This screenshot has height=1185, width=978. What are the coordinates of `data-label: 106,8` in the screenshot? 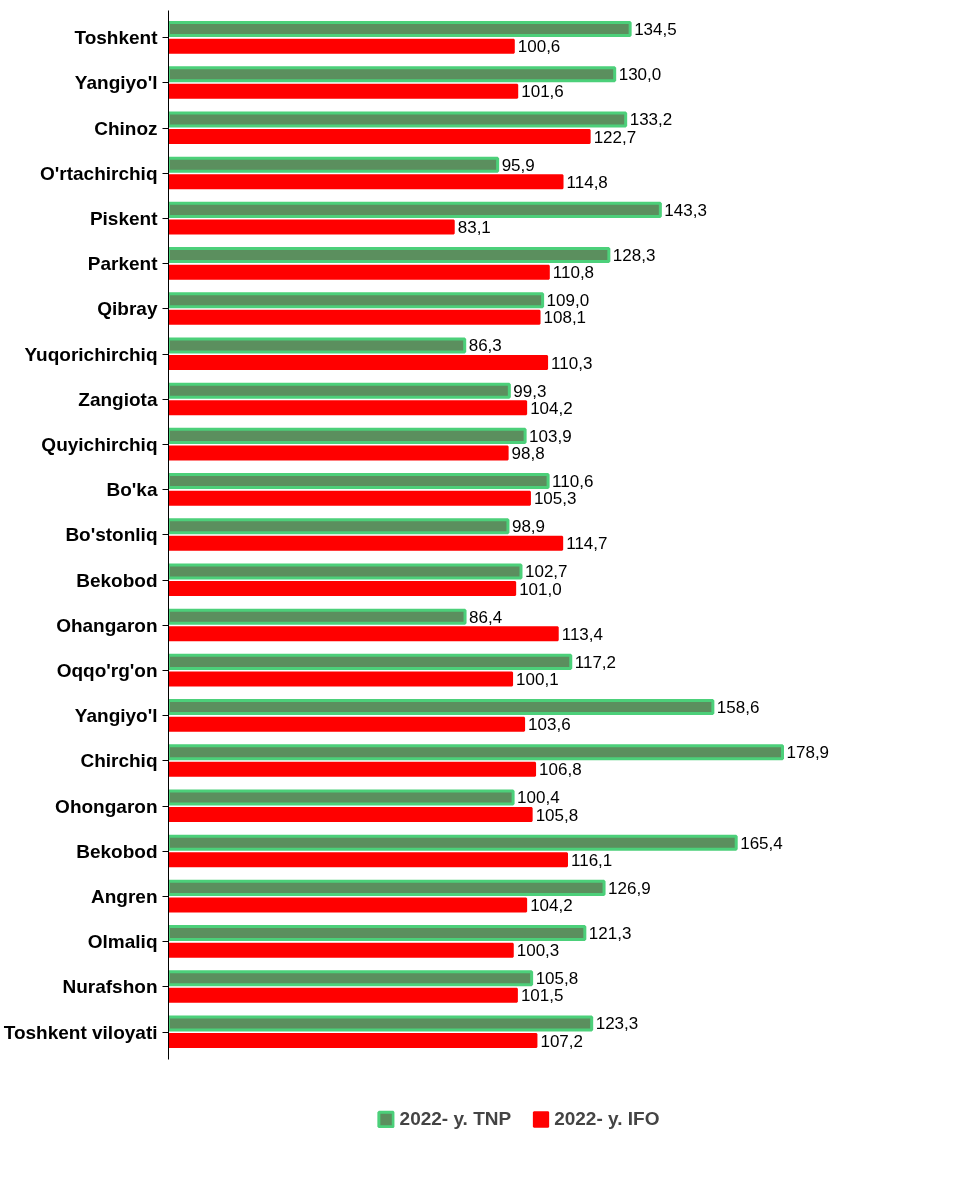 It's located at (560, 770).